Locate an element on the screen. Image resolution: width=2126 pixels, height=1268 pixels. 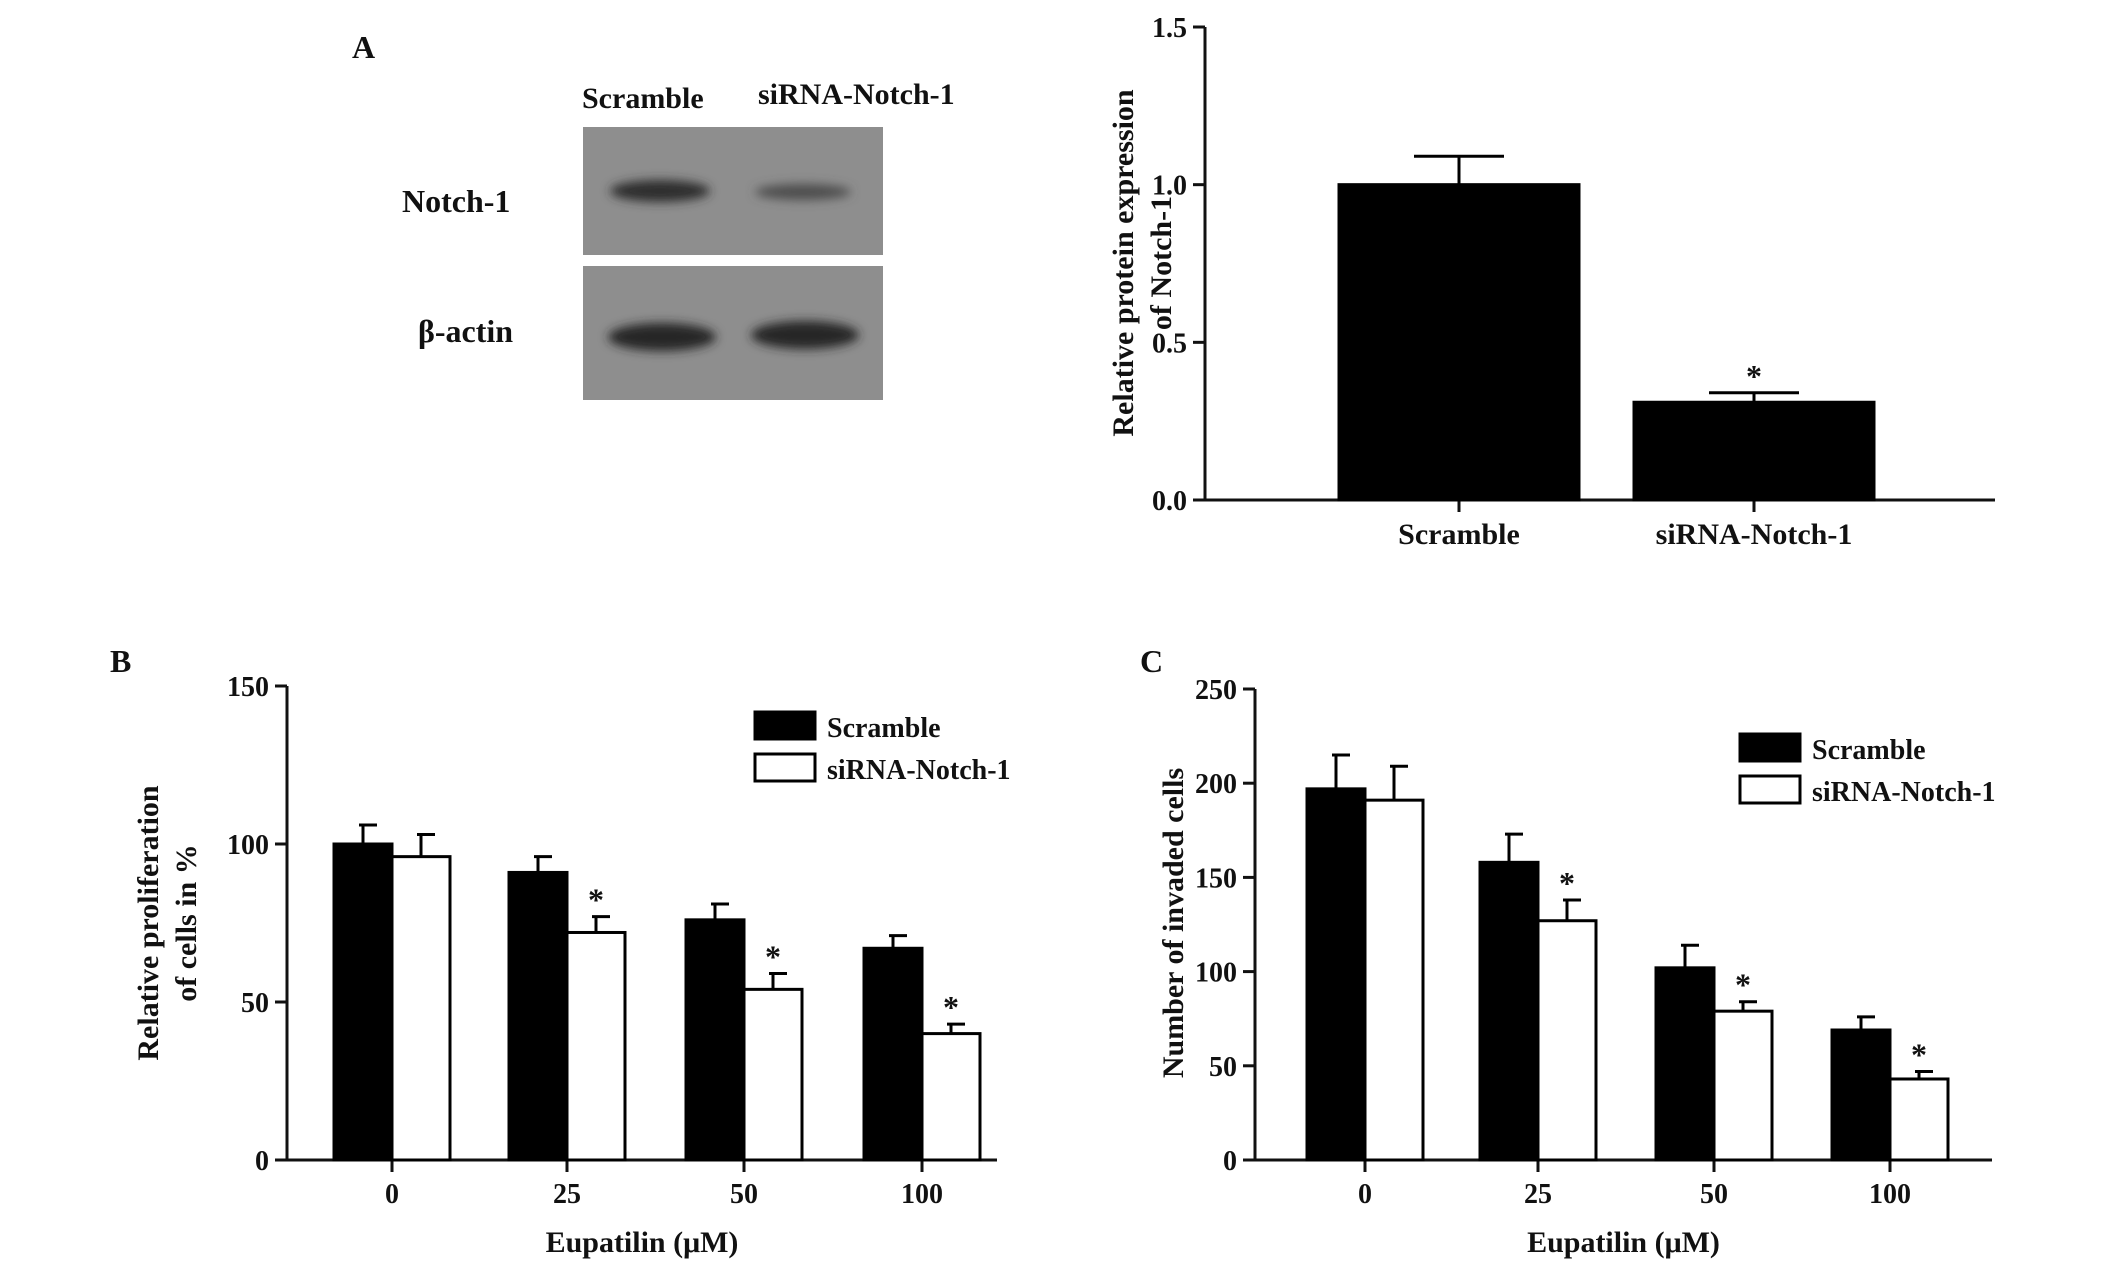
blot-row-label-notch1: Notch-1 is located at coordinates (456, 201).